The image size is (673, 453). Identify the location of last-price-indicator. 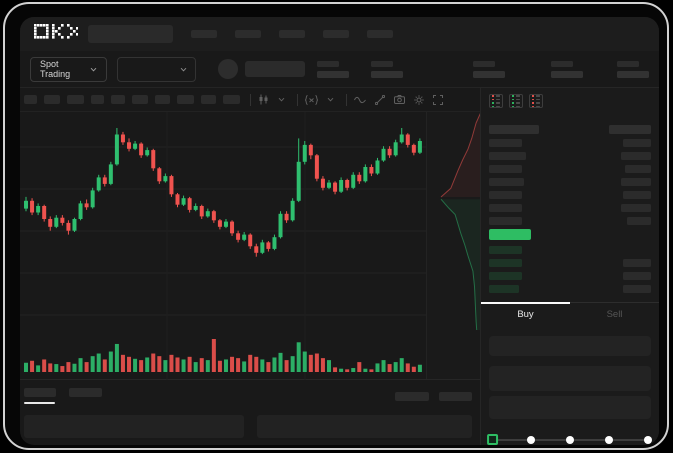
(510, 234).